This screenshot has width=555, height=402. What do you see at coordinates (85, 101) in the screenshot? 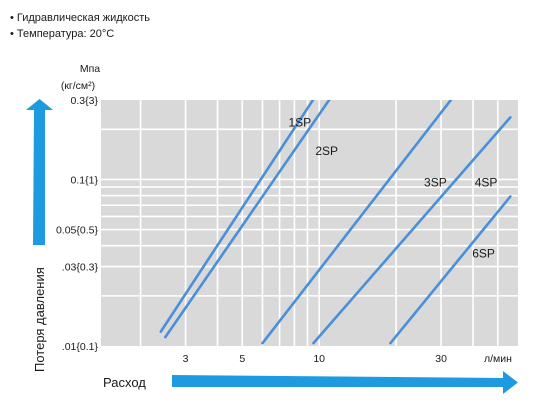
I see `y-tick-label: 0.3{3}` at bounding box center [85, 101].